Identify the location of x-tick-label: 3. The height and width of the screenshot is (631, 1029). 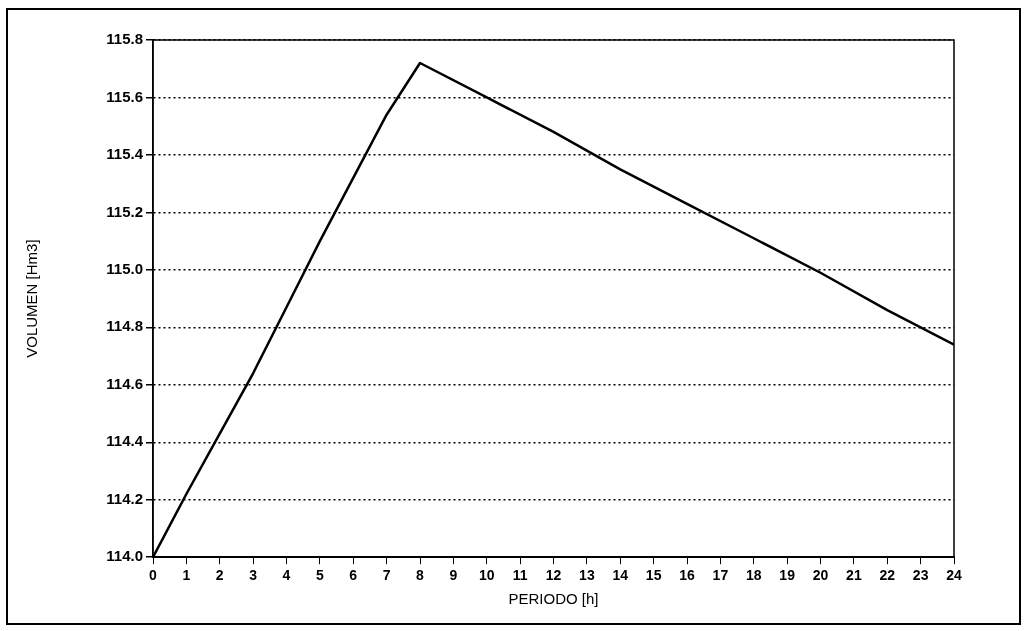
(253, 575).